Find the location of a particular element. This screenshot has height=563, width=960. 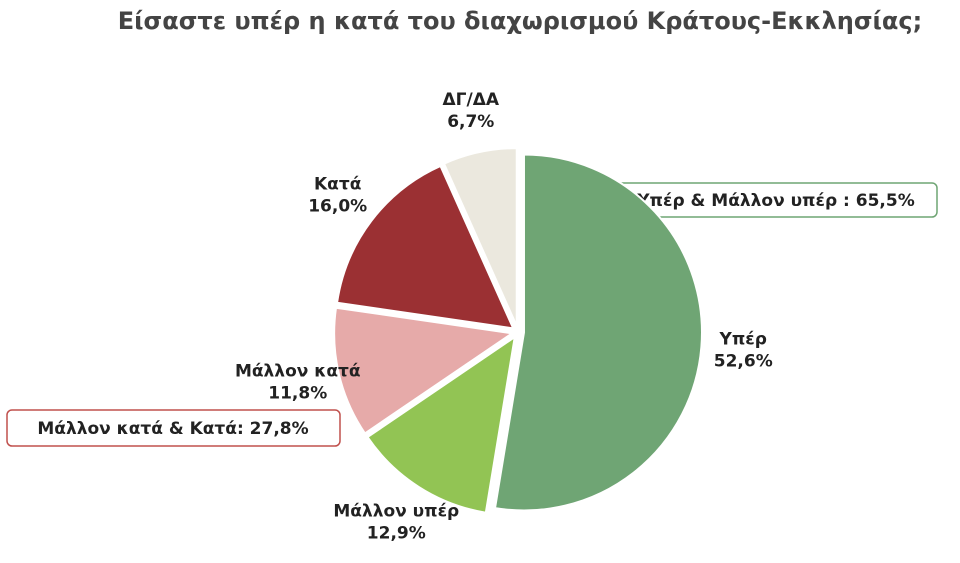

slice-label: Υπέρ is located at coordinates (743, 339).